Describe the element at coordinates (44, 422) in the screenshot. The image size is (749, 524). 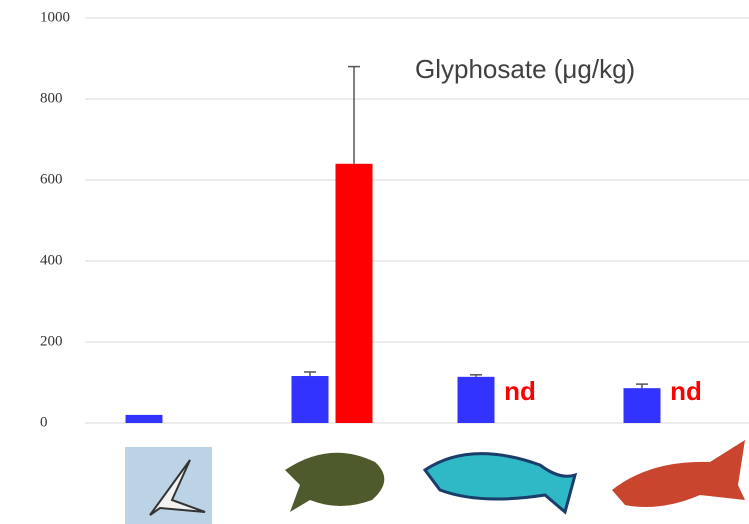
I see `y-tick-label: 0` at that location.